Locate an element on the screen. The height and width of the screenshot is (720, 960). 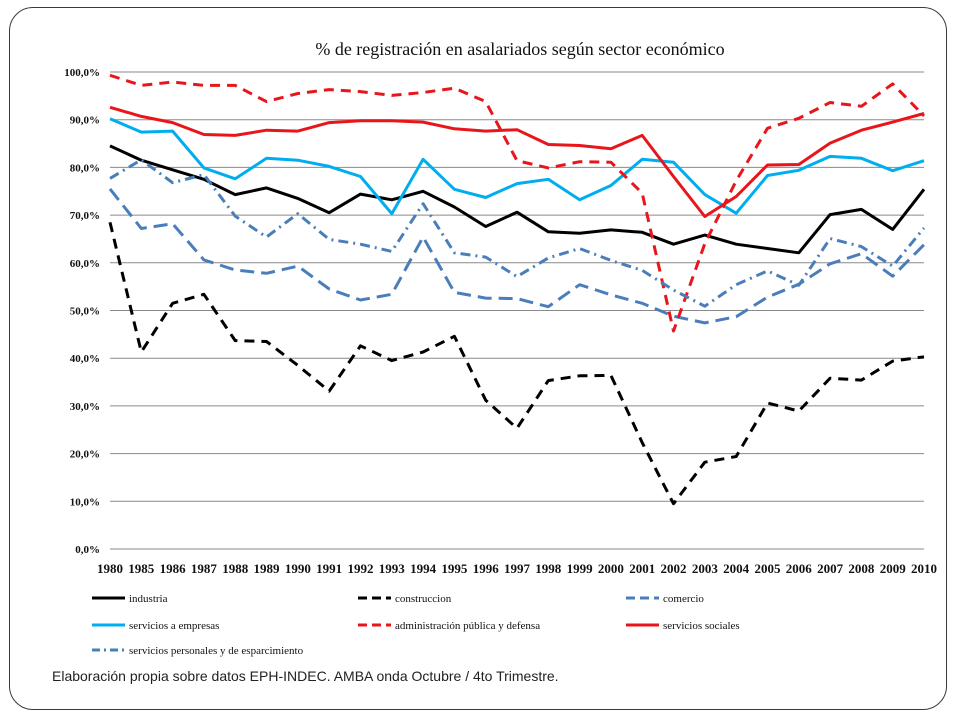
legend-label: servicios a empresas is located at coordinates (174, 626).